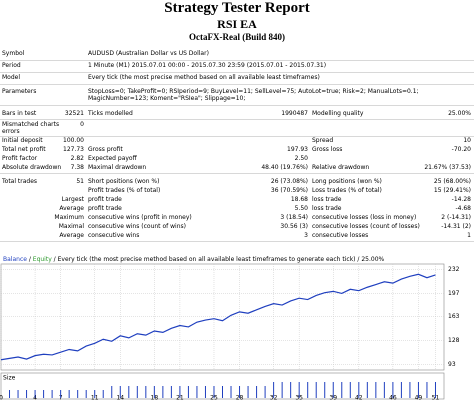 This screenshot has height=400, width=474. What do you see at coordinates (461, 149) in the screenshot?
I see `stat-value: -70.20` at bounding box center [461, 149].